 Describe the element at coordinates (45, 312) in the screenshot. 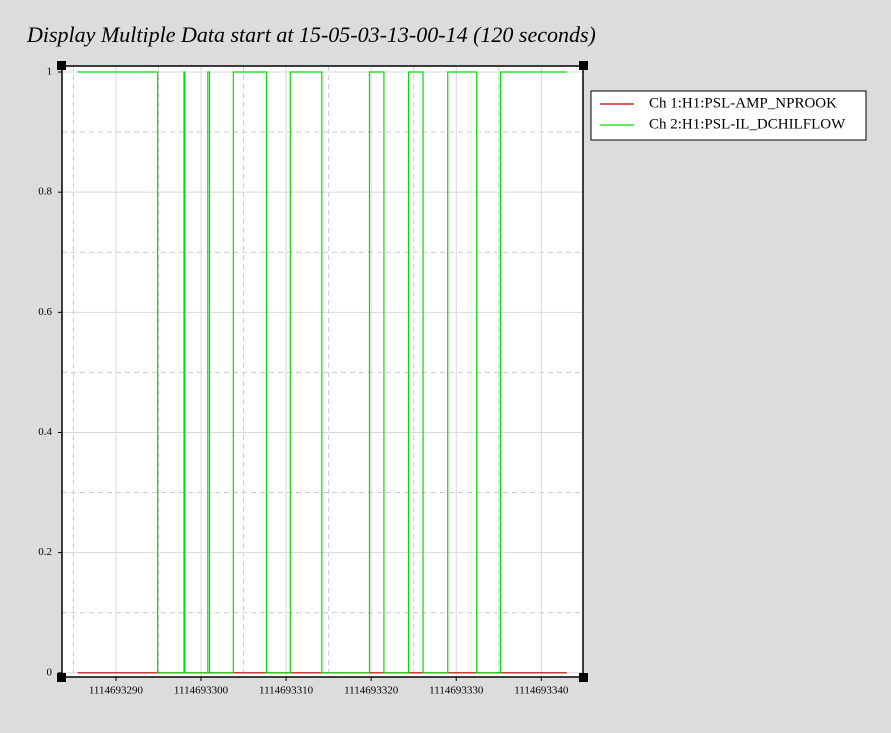

I see `y-tick-label: 0.6` at that location.